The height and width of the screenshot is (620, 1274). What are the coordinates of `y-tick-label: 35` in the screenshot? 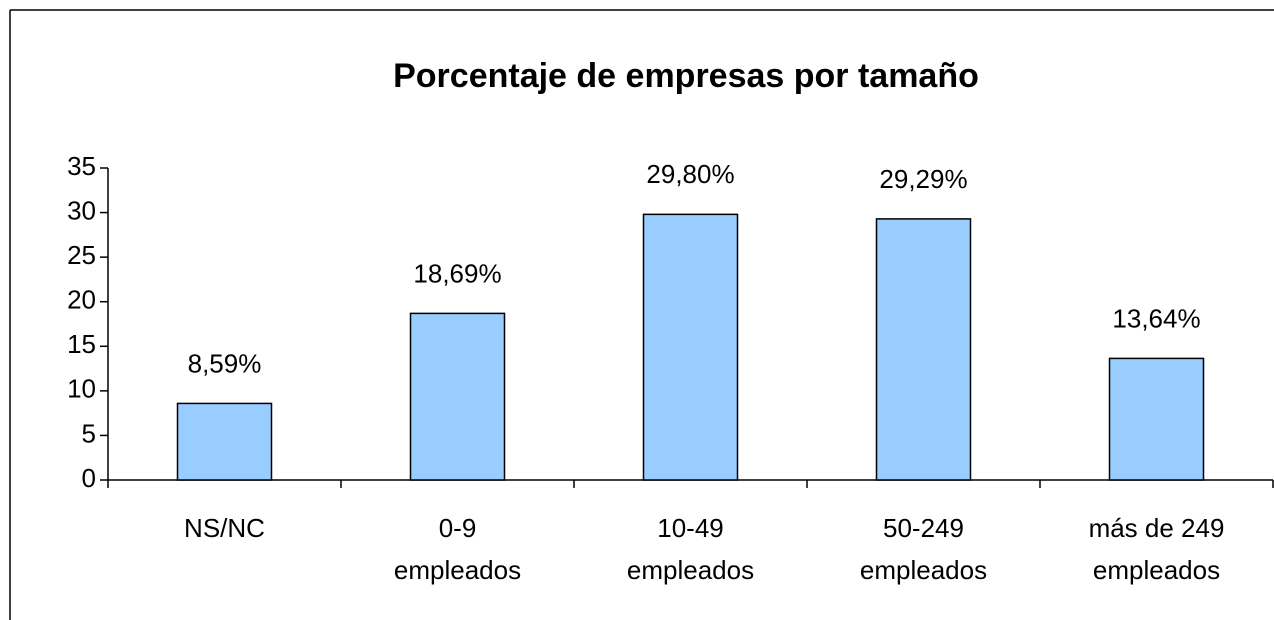 It's located at (81, 166).